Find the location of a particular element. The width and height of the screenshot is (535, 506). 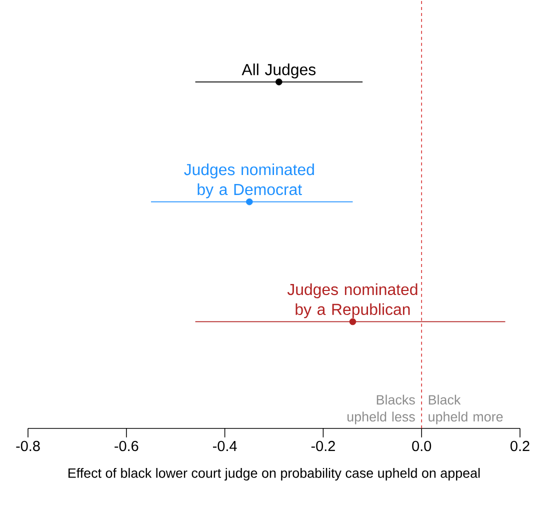

x-tick-label: -0.6 is located at coordinates (126, 445).